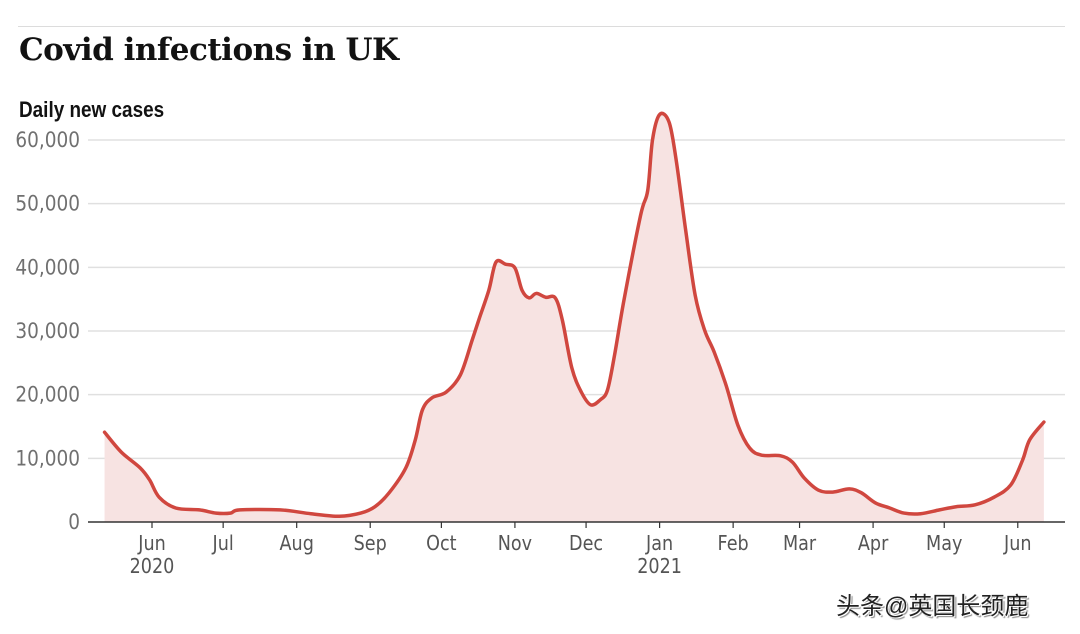 Image resolution: width=1080 pixels, height=634 pixels. What do you see at coordinates (47, 331) in the screenshot?
I see `y-tick-label: 30,000` at bounding box center [47, 331].